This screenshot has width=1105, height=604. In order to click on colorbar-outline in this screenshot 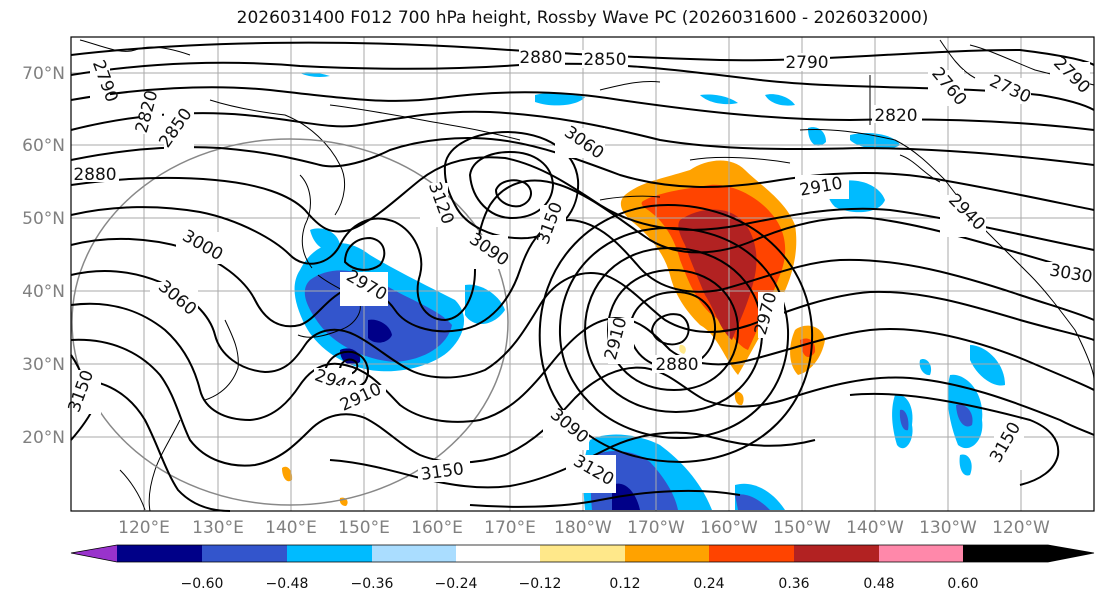, I will do `click(582, 553)`.